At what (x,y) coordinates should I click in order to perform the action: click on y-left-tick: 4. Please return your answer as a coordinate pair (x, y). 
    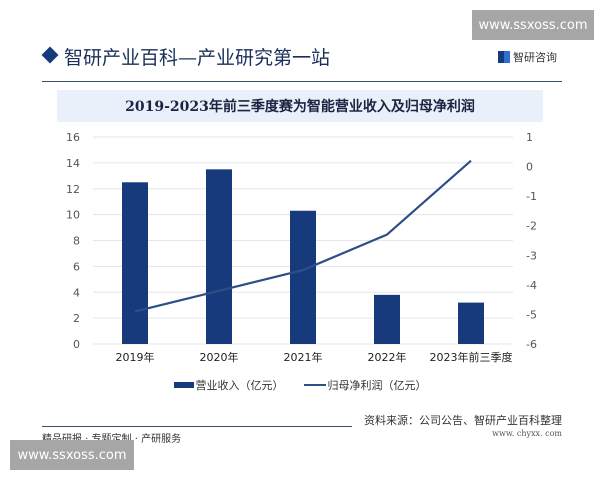
    Looking at the image, I should click on (76, 292).